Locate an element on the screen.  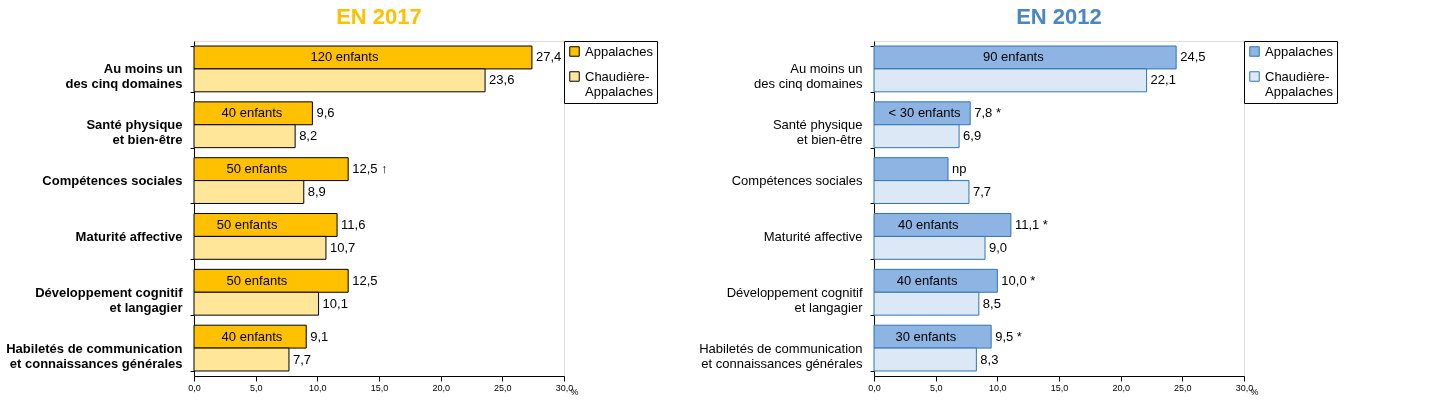
data-label: 11,6 is located at coordinates (353, 224).